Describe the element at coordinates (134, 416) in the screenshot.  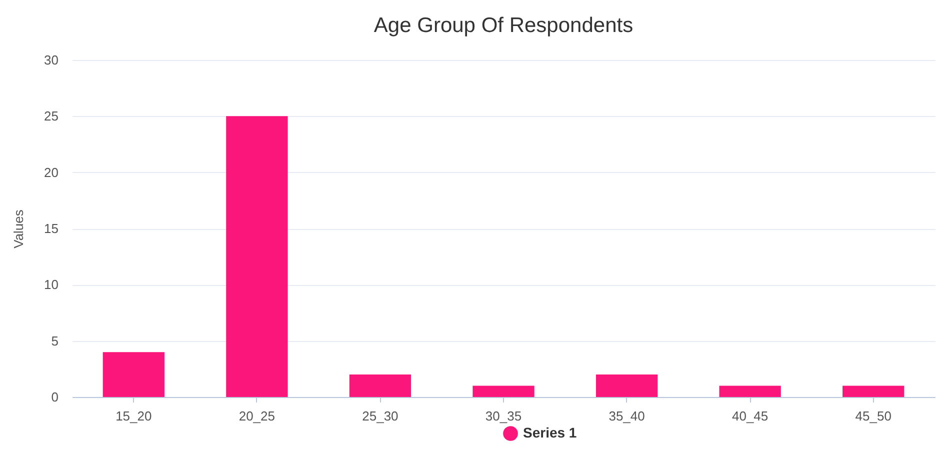
I see `x-tick-label: 15_20` at that location.